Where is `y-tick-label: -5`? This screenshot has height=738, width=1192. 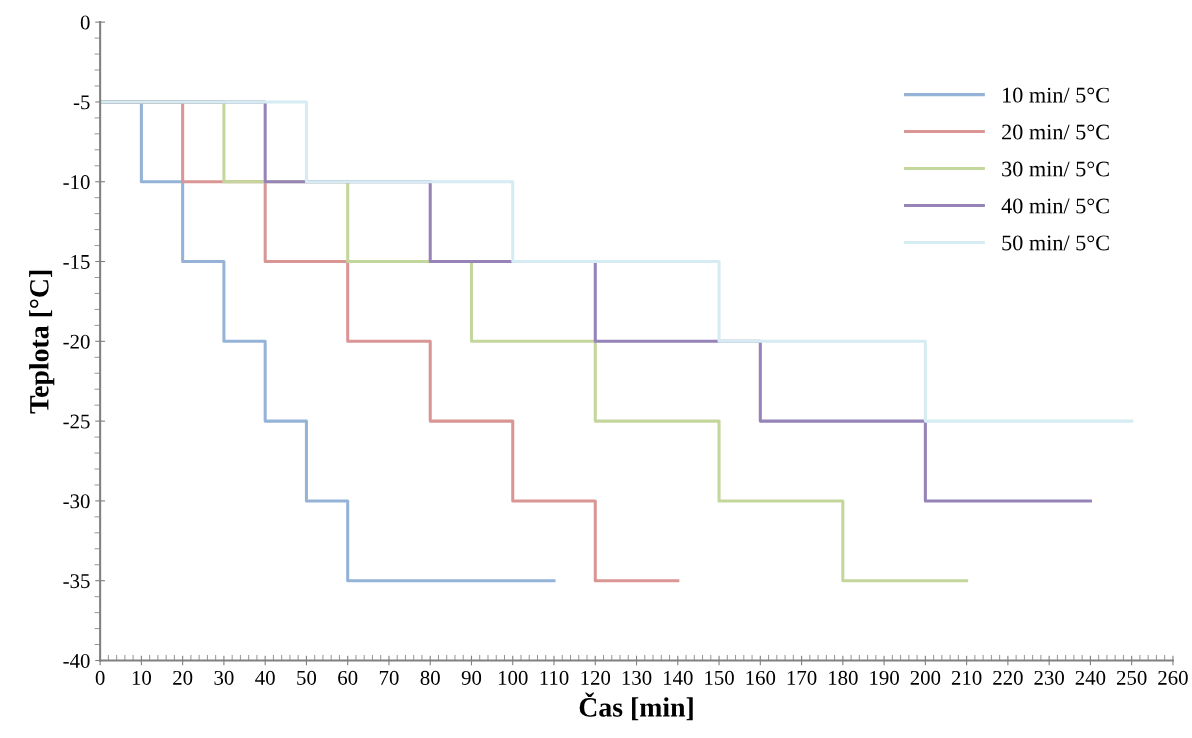
y-tick-label: -5 is located at coordinates (81, 102).